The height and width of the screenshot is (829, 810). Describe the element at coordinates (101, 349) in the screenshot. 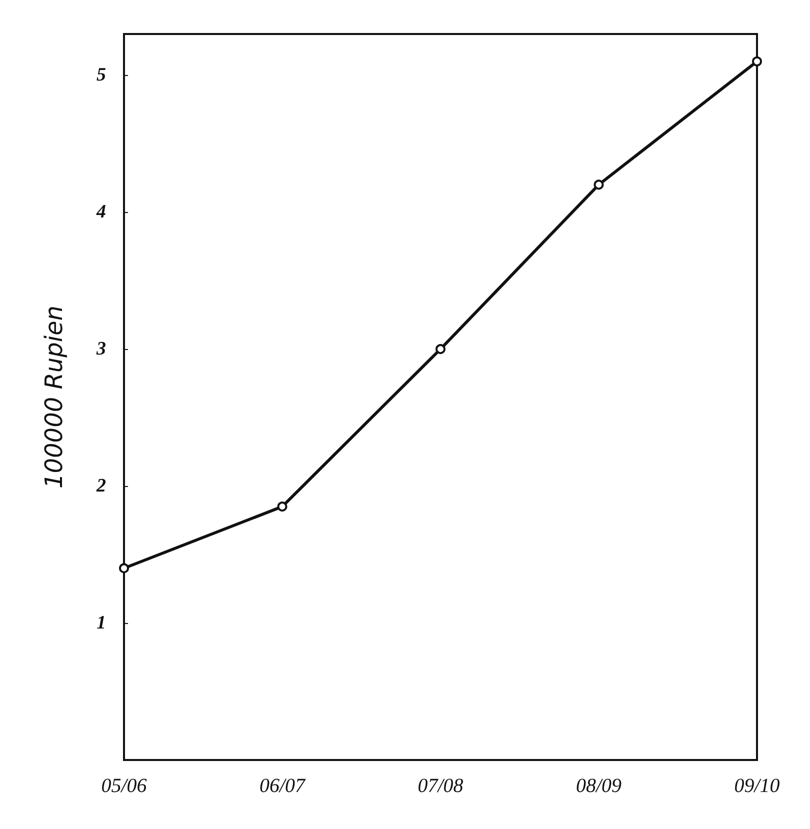

I see `y-tick-label: 3` at that location.